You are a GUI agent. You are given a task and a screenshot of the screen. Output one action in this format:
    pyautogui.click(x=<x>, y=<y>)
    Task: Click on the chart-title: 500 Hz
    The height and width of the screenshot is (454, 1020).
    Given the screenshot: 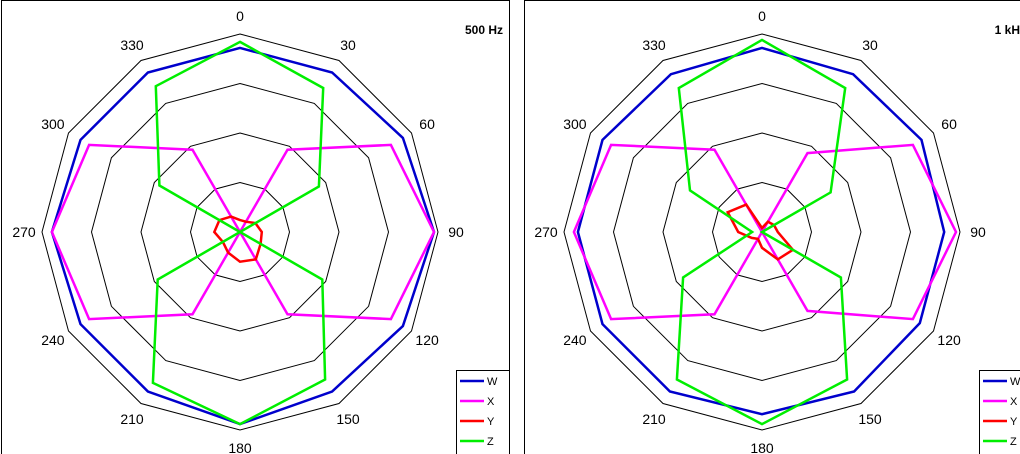 What is the action you would take?
    pyautogui.click(x=484, y=30)
    